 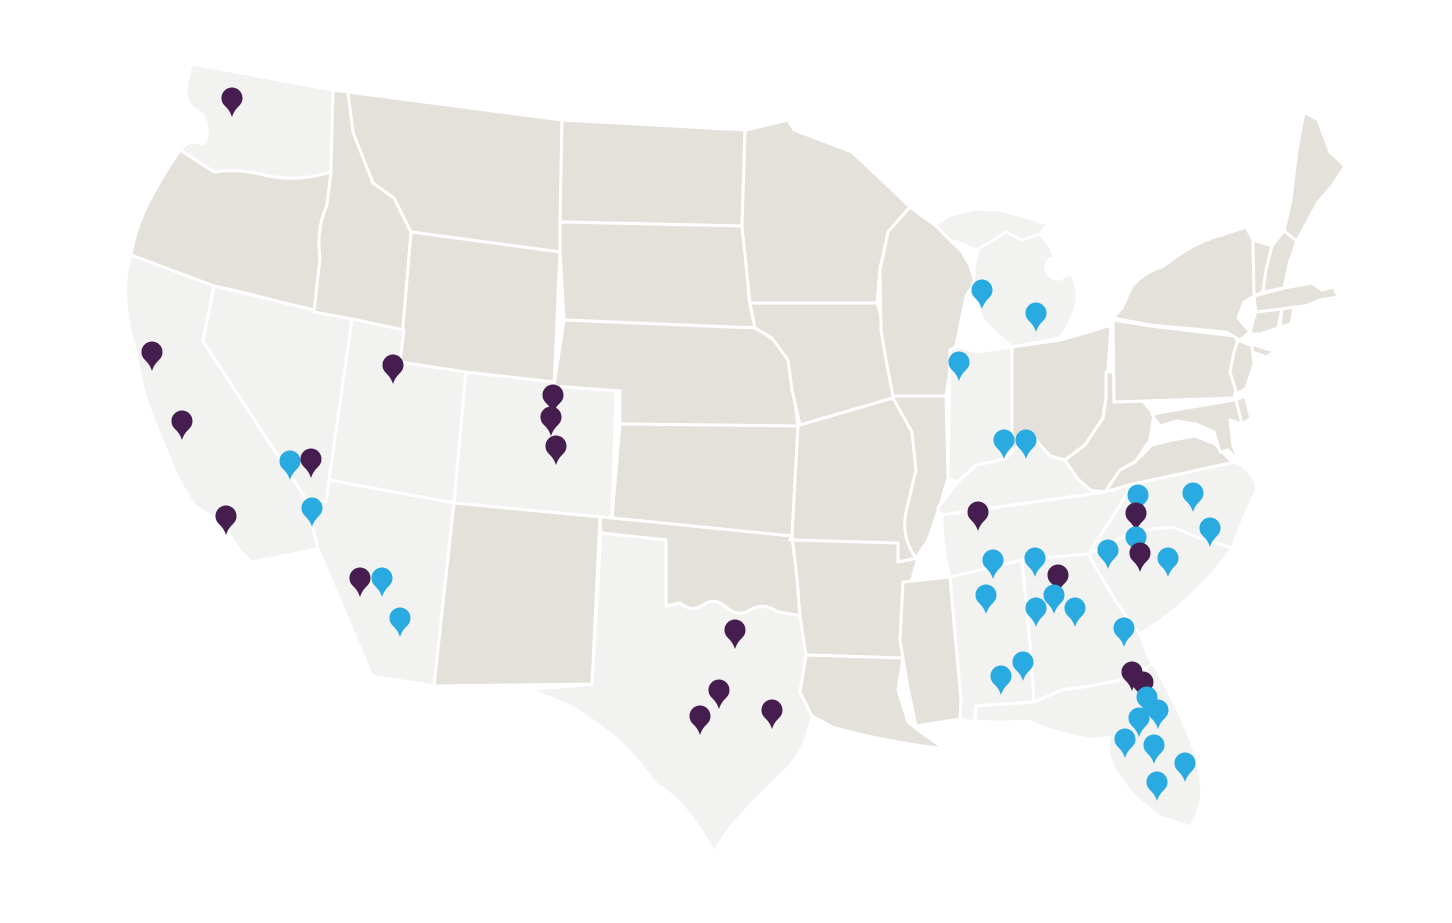 I want to click on state-CO, so click(x=535, y=445).